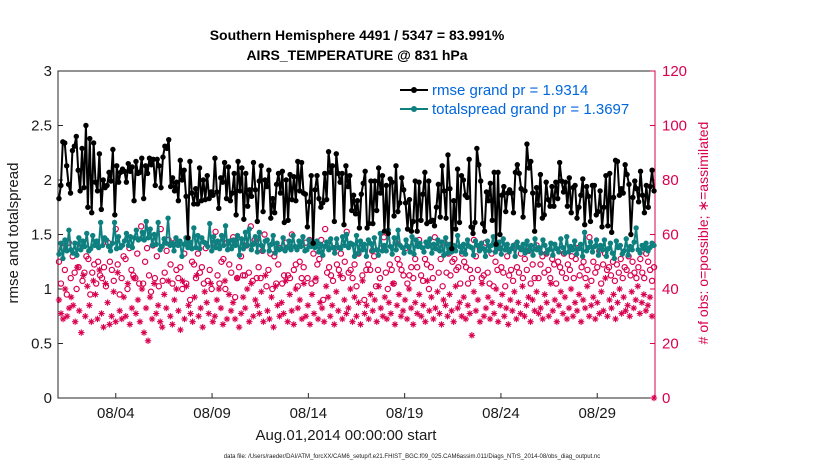  I want to click on y2-tick-label: 120, so click(674, 71).